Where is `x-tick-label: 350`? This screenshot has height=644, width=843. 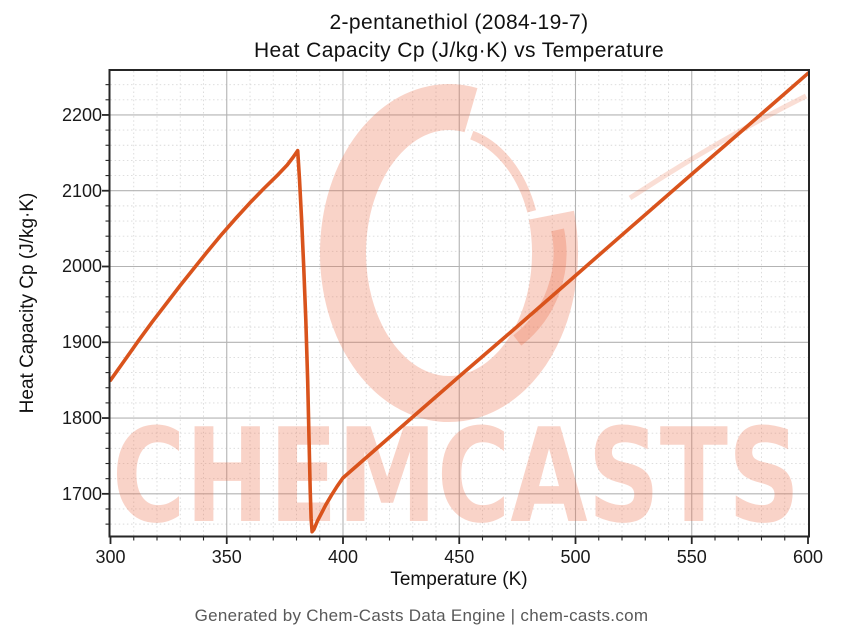
x-tick-label: 350 is located at coordinates (226, 557).